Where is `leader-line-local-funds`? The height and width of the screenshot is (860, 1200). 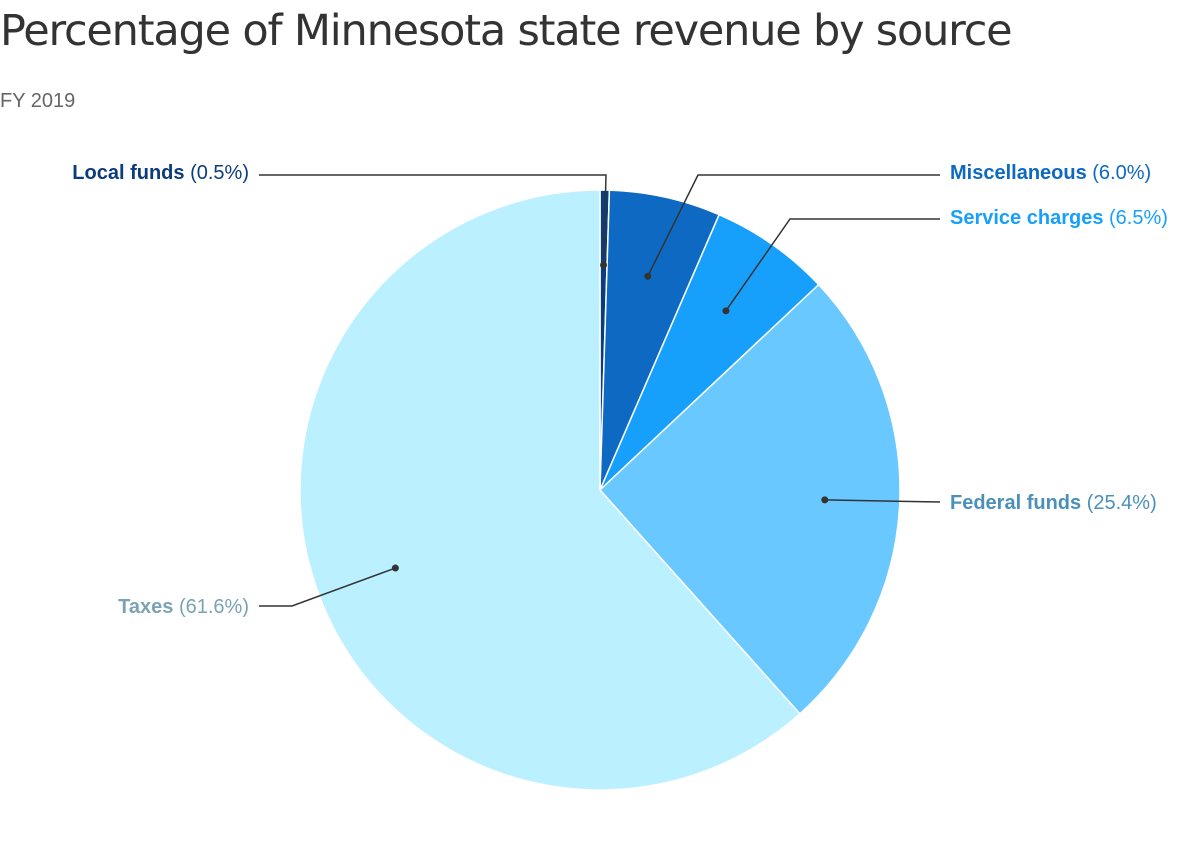 leader-line-local-funds is located at coordinates (433, 220).